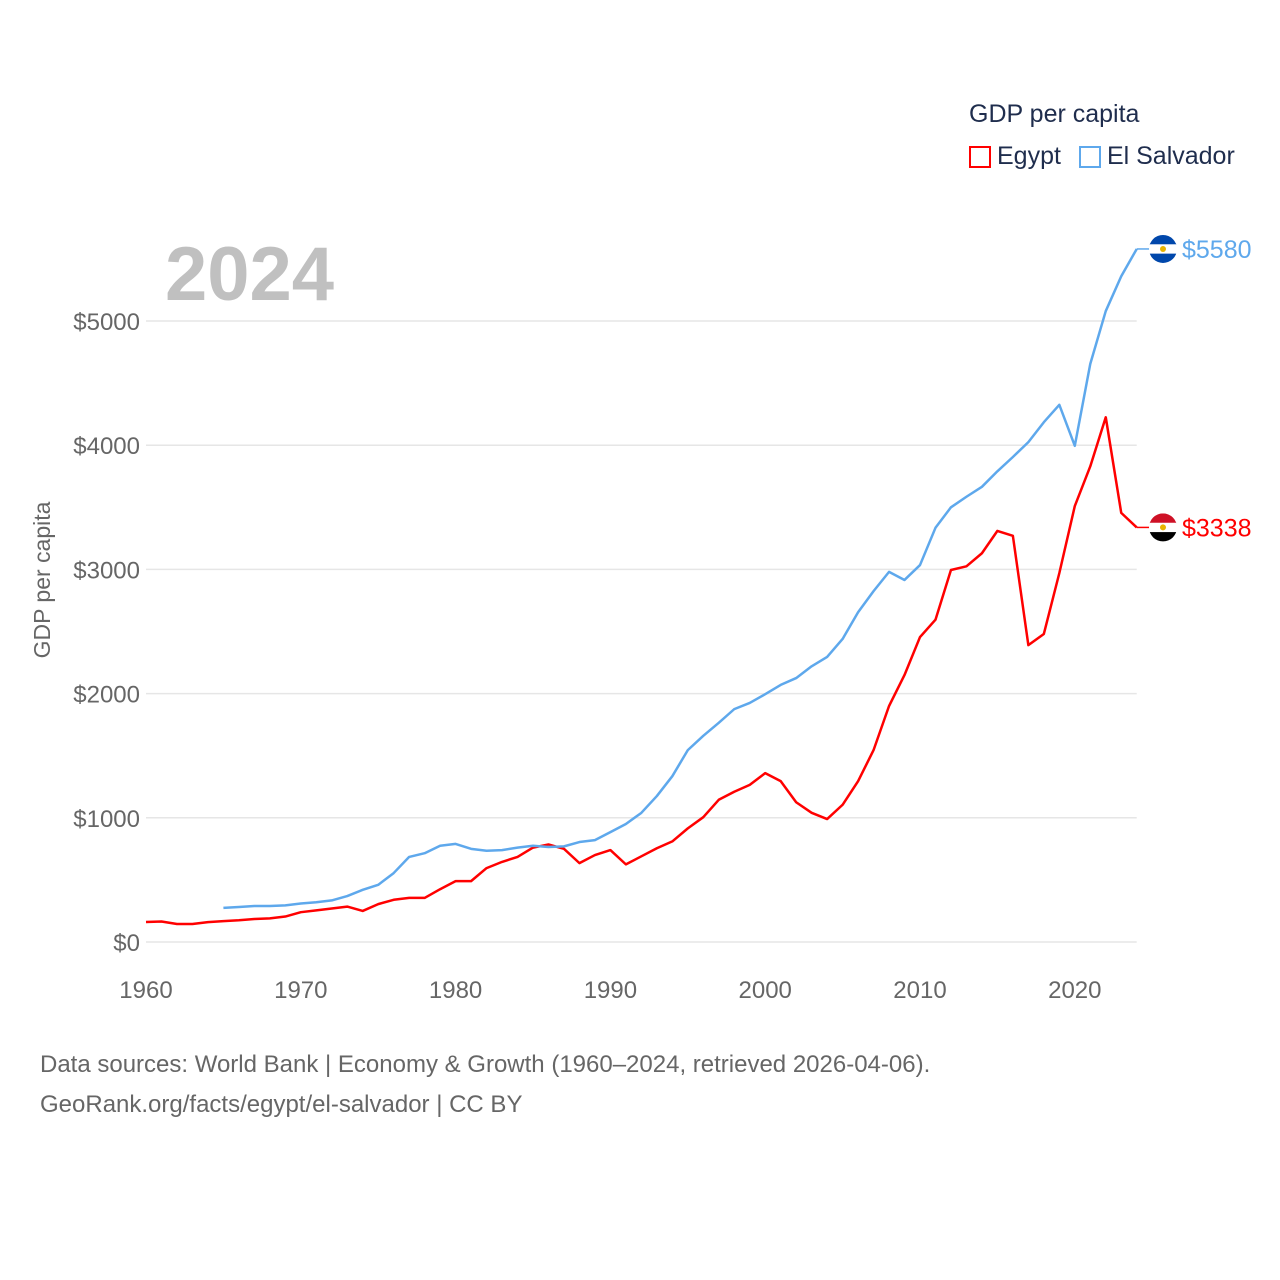 This screenshot has height=1280, width=1280. Describe the element at coordinates (765, 990) in the screenshot. I see `x-tick-label: 2000` at that location.